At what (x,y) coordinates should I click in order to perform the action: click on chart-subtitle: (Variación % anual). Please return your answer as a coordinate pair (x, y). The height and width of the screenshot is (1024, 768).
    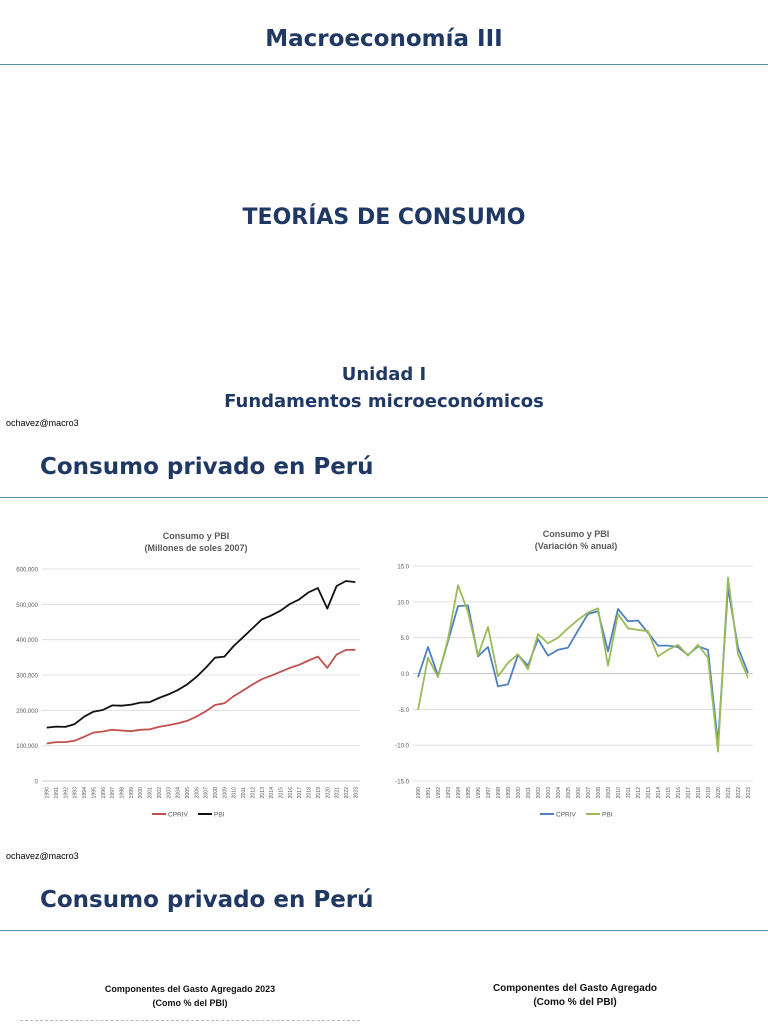
    Looking at the image, I should click on (576, 546).